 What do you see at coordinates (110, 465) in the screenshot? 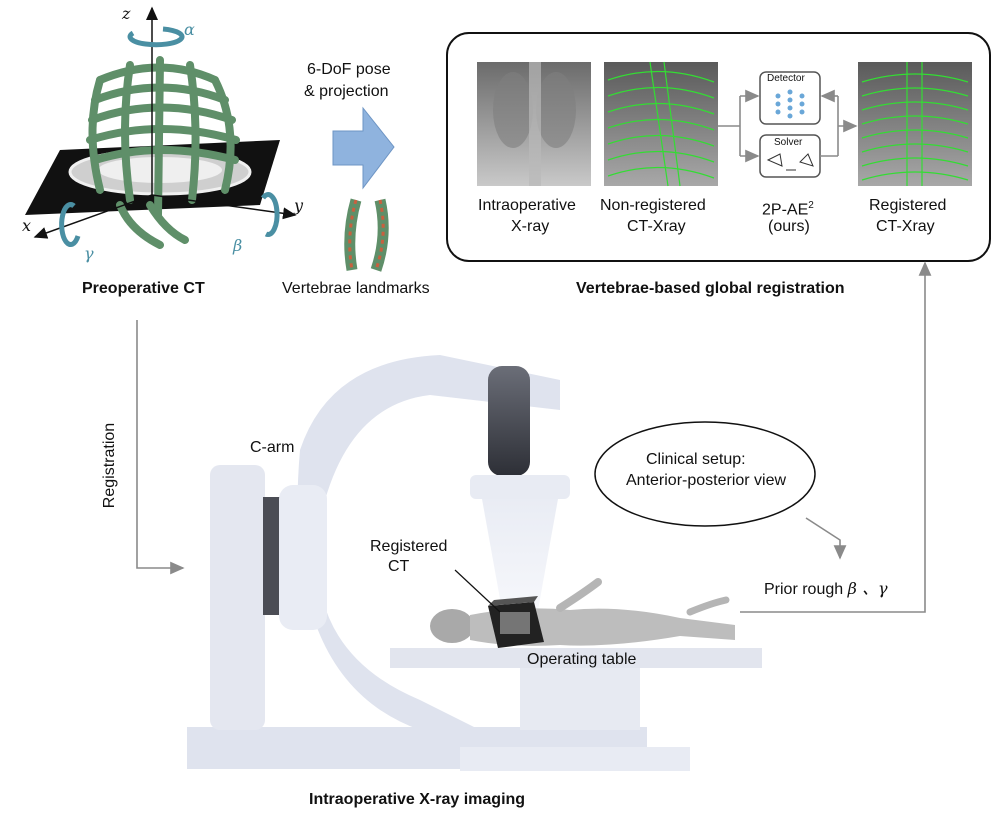
I see `registration-side-label: Registration` at bounding box center [110, 465].